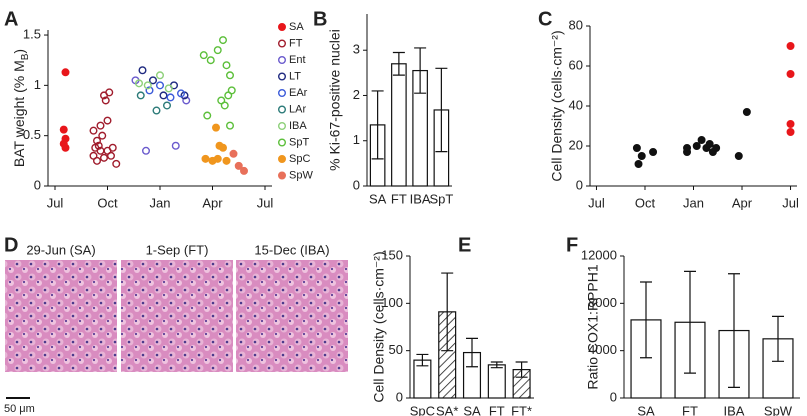 The image size is (807, 416). What do you see at coordinates (320, 19) in the screenshot?
I see `panel-label: B` at bounding box center [320, 19].